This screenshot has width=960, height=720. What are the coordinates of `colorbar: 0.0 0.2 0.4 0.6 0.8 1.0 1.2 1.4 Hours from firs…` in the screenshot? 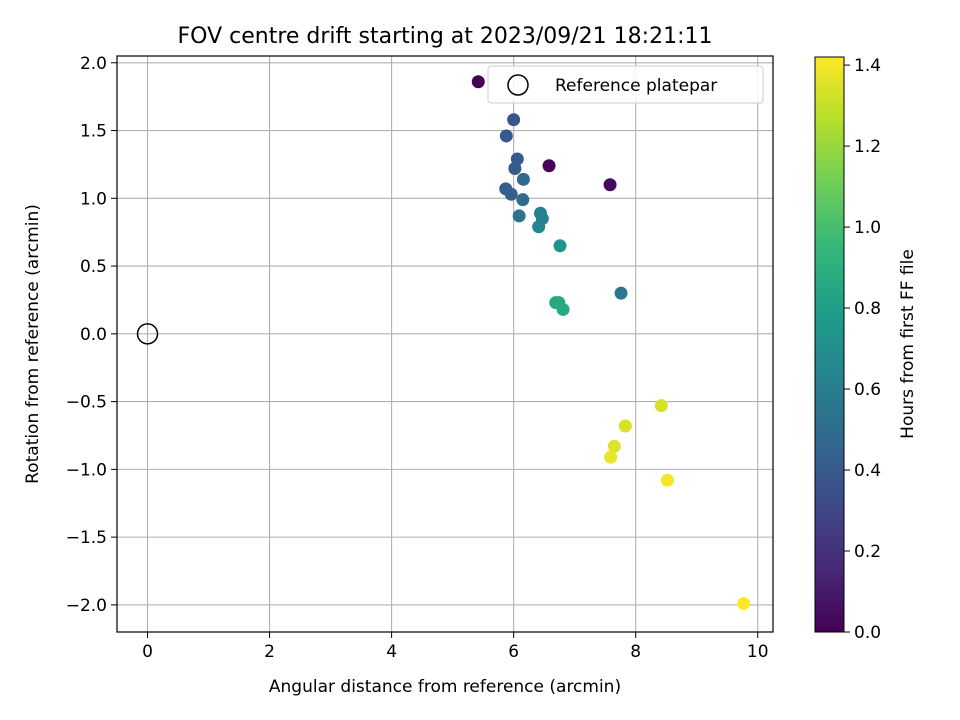 It's located at (866, 349).